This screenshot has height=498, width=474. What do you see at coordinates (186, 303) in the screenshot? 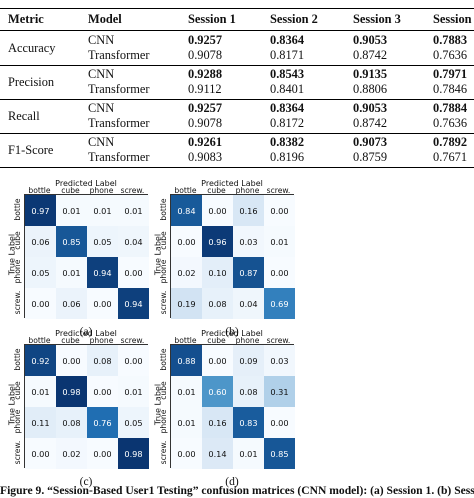
I see `matrix-cell: 0.19` at bounding box center [186, 303].